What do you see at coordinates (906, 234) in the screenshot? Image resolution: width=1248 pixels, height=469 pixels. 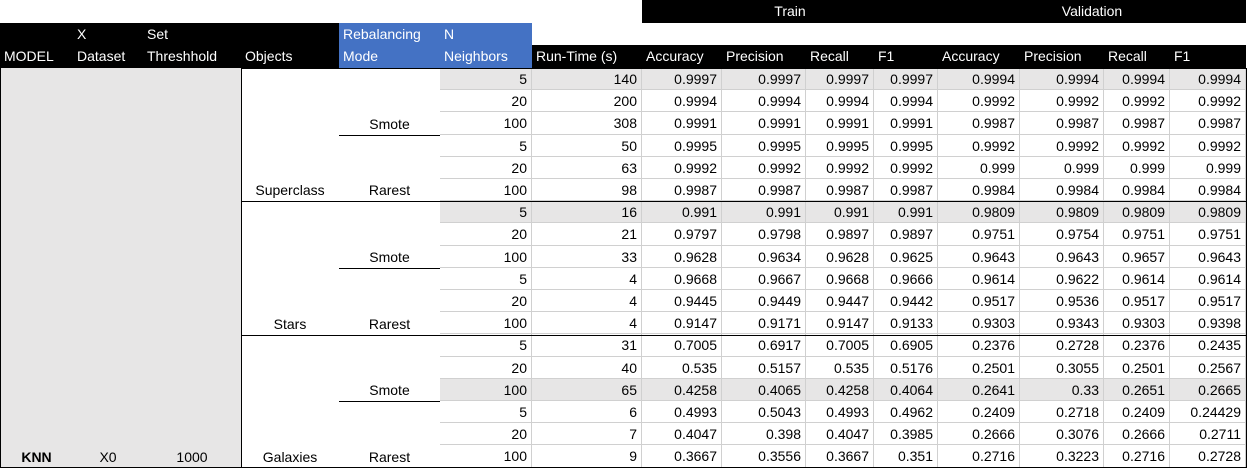 I see `cell-train-f1: 0.9897` at bounding box center [906, 234].